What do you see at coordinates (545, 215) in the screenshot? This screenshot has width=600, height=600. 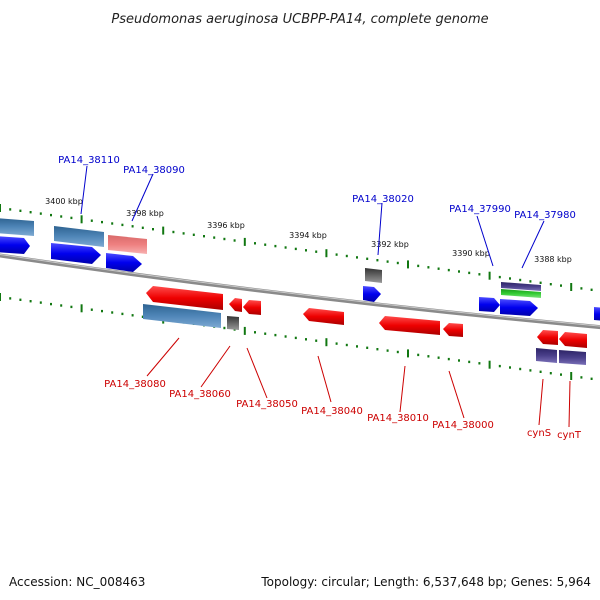 I see `gene-label-pa14-37980: PA14_37980` at bounding box center [545, 215].